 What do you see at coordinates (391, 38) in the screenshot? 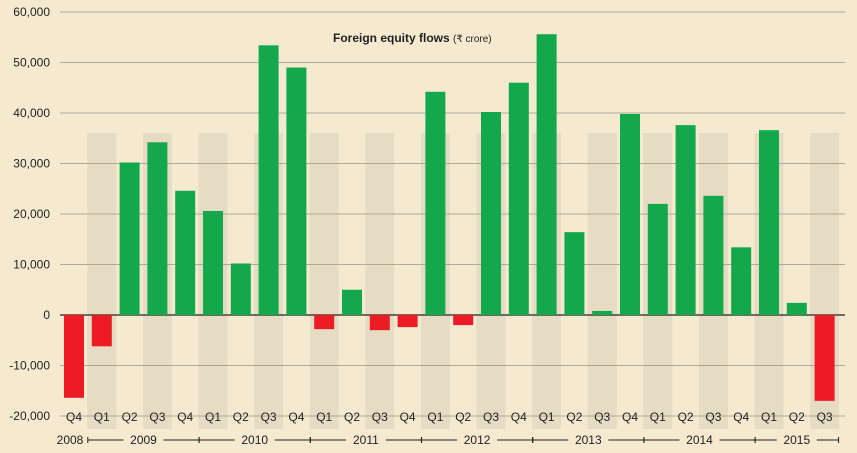
I see `chart-title-text: Foreign equity flows` at bounding box center [391, 38].